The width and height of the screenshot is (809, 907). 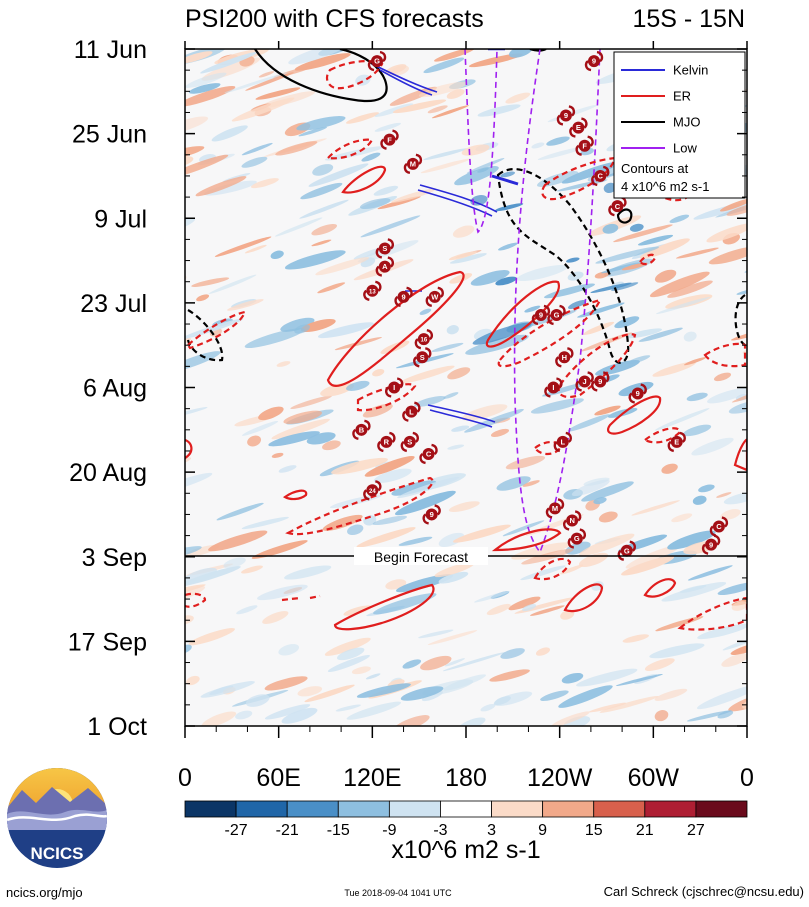 What do you see at coordinates (287, 830) in the screenshot?
I see `colorbar-label: -21` at bounding box center [287, 830].